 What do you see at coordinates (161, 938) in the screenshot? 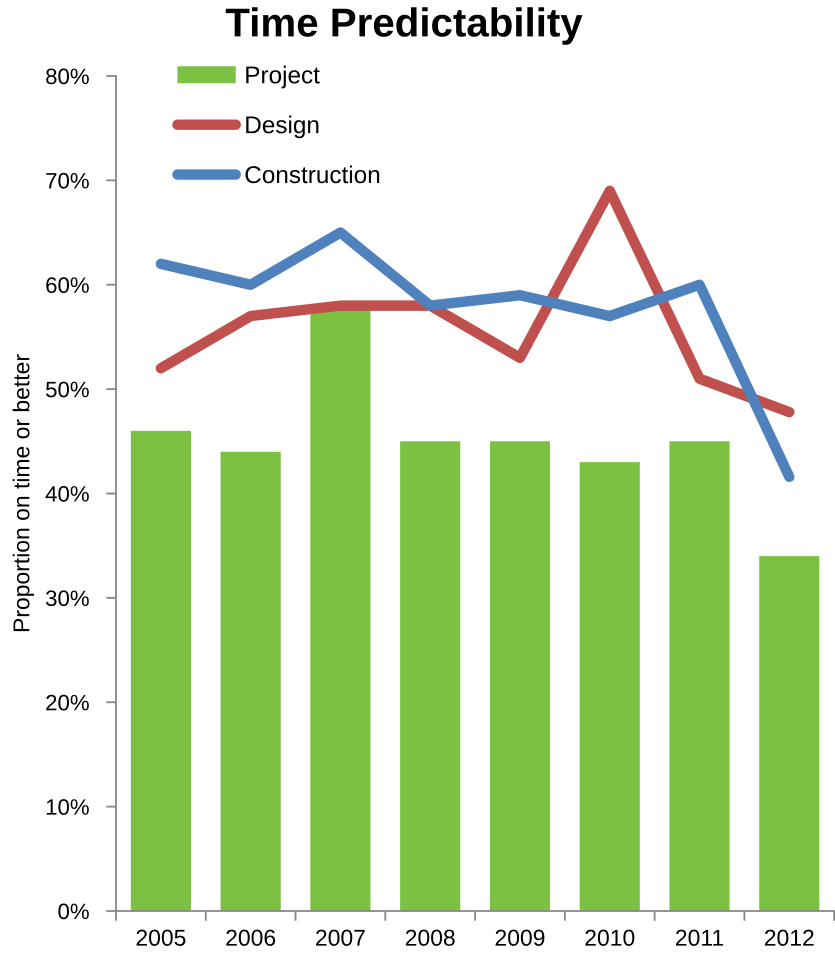
I see `x-tick-label: 2005` at bounding box center [161, 938].